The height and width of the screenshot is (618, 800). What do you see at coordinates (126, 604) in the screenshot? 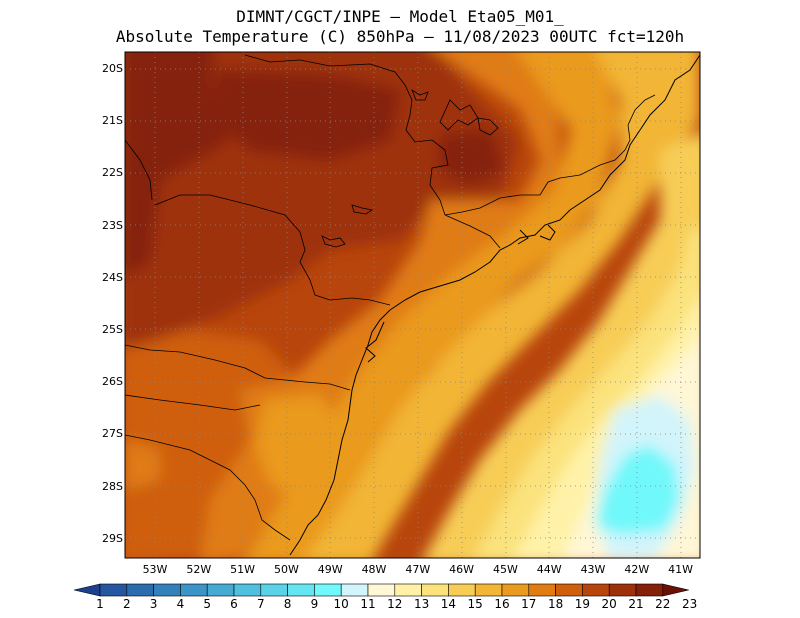
I see `colorbar-label: 2` at bounding box center [126, 604].